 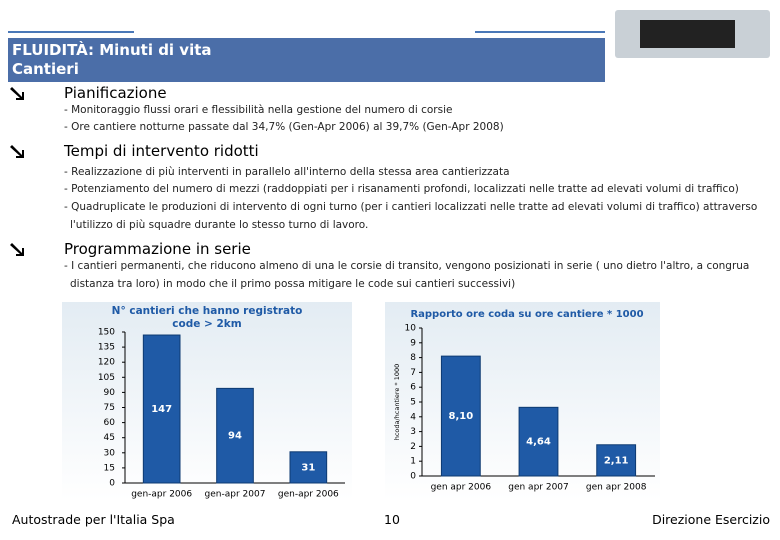 I want to click on footer-right: Direzione Esercizio, so click(x=711, y=519).